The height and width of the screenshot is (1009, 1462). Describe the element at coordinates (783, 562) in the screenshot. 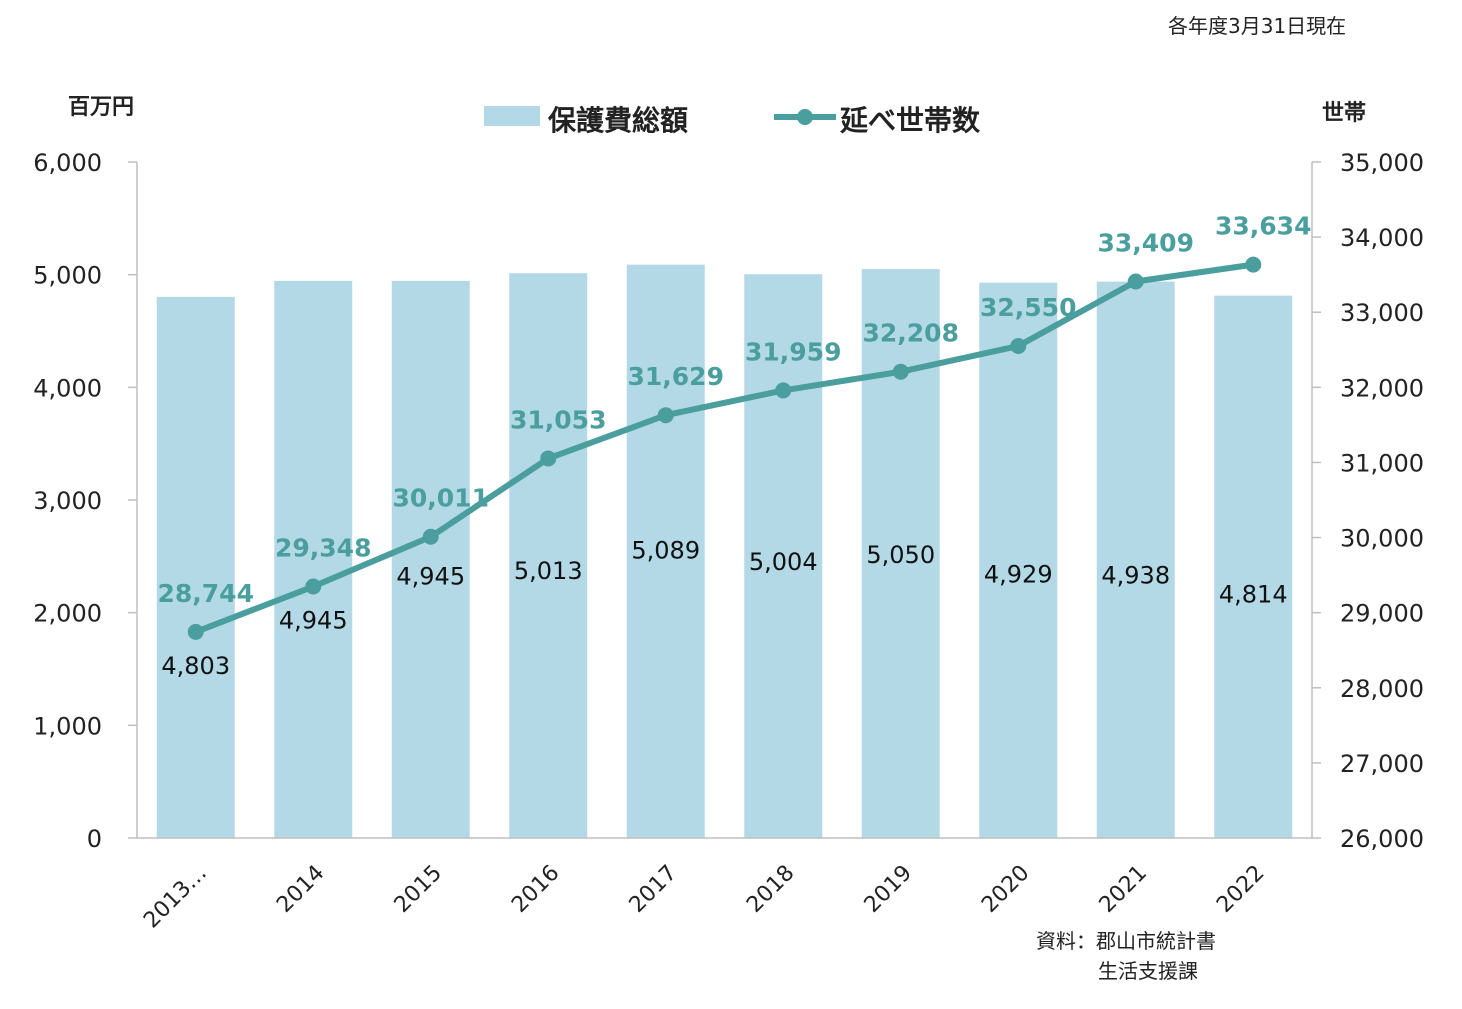

I see `bar-value-label: 5,004` at that location.